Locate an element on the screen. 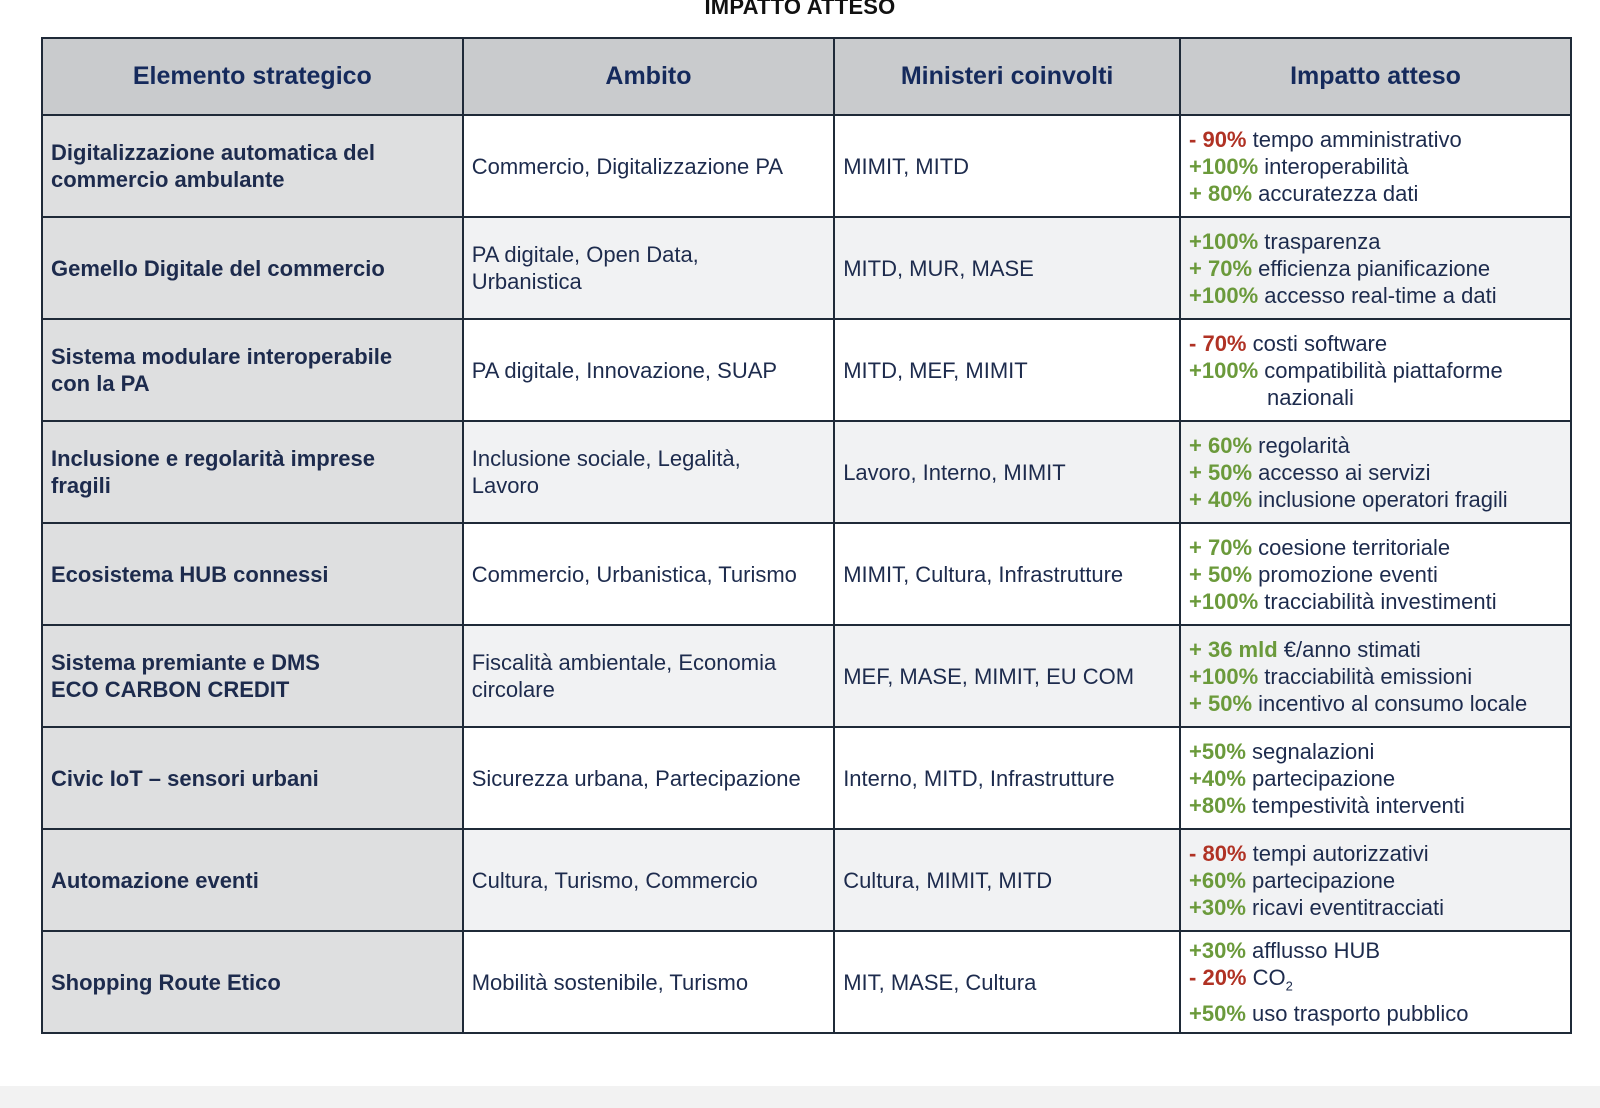  impact-line: +60% partecipazione is located at coordinates (1375, 880).